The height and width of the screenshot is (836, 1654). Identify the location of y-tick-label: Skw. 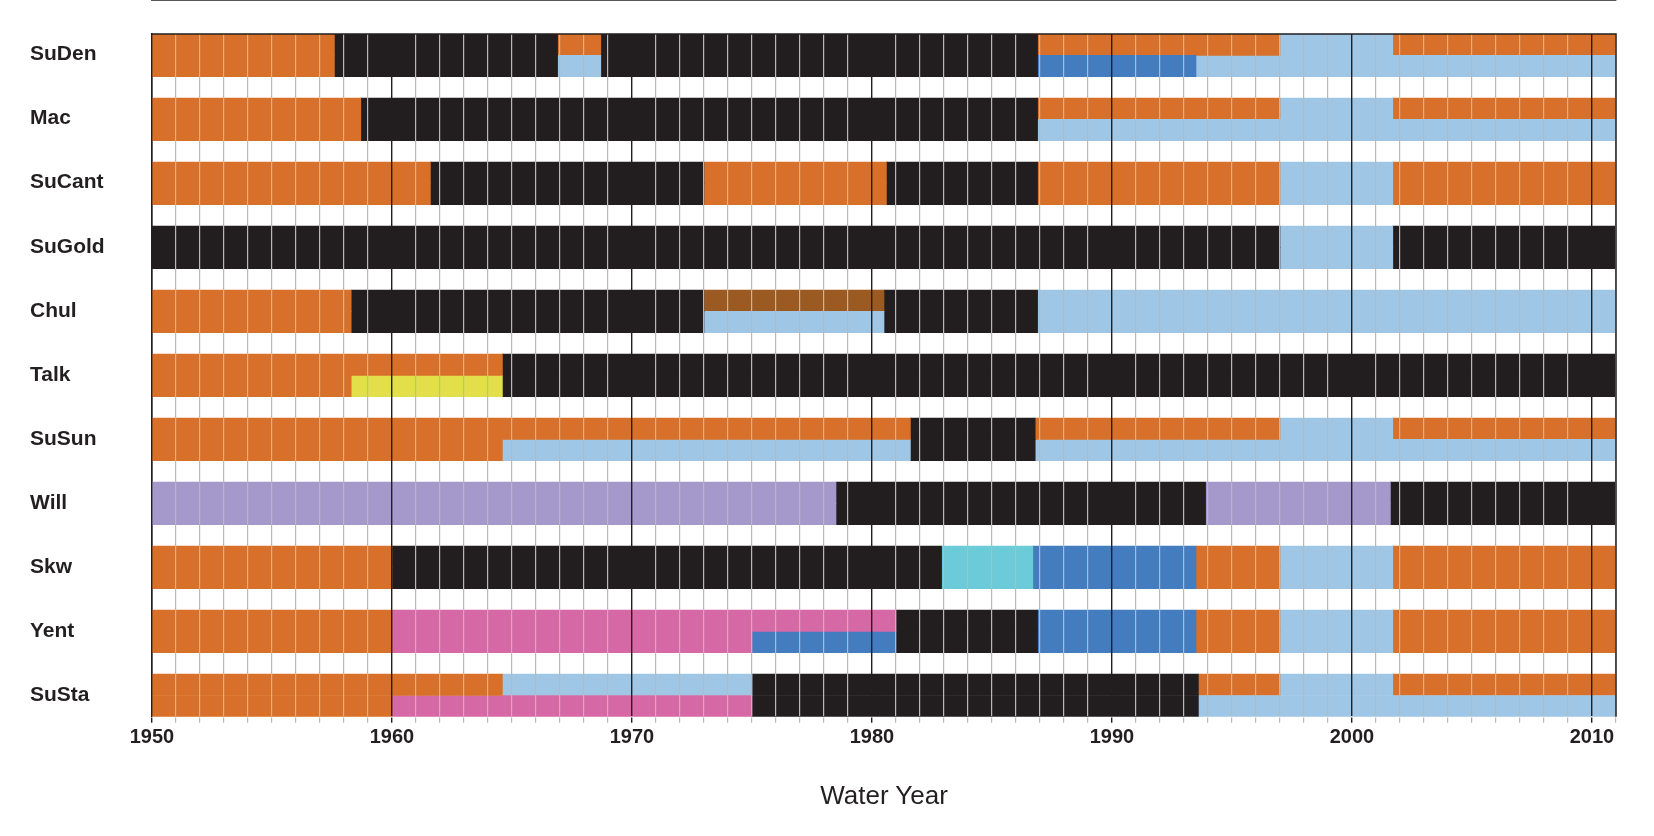
(51, 565).